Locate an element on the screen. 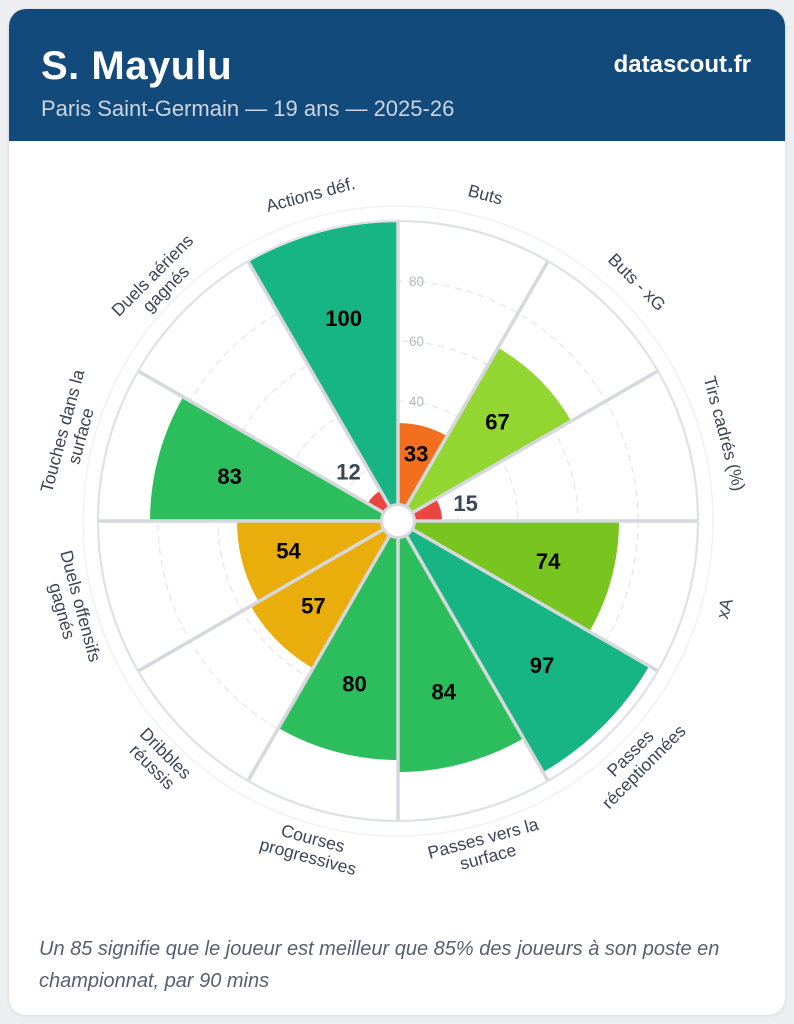 The image size is (794, 1024). category-label-xa: xA is located at coordinates (724, 608).